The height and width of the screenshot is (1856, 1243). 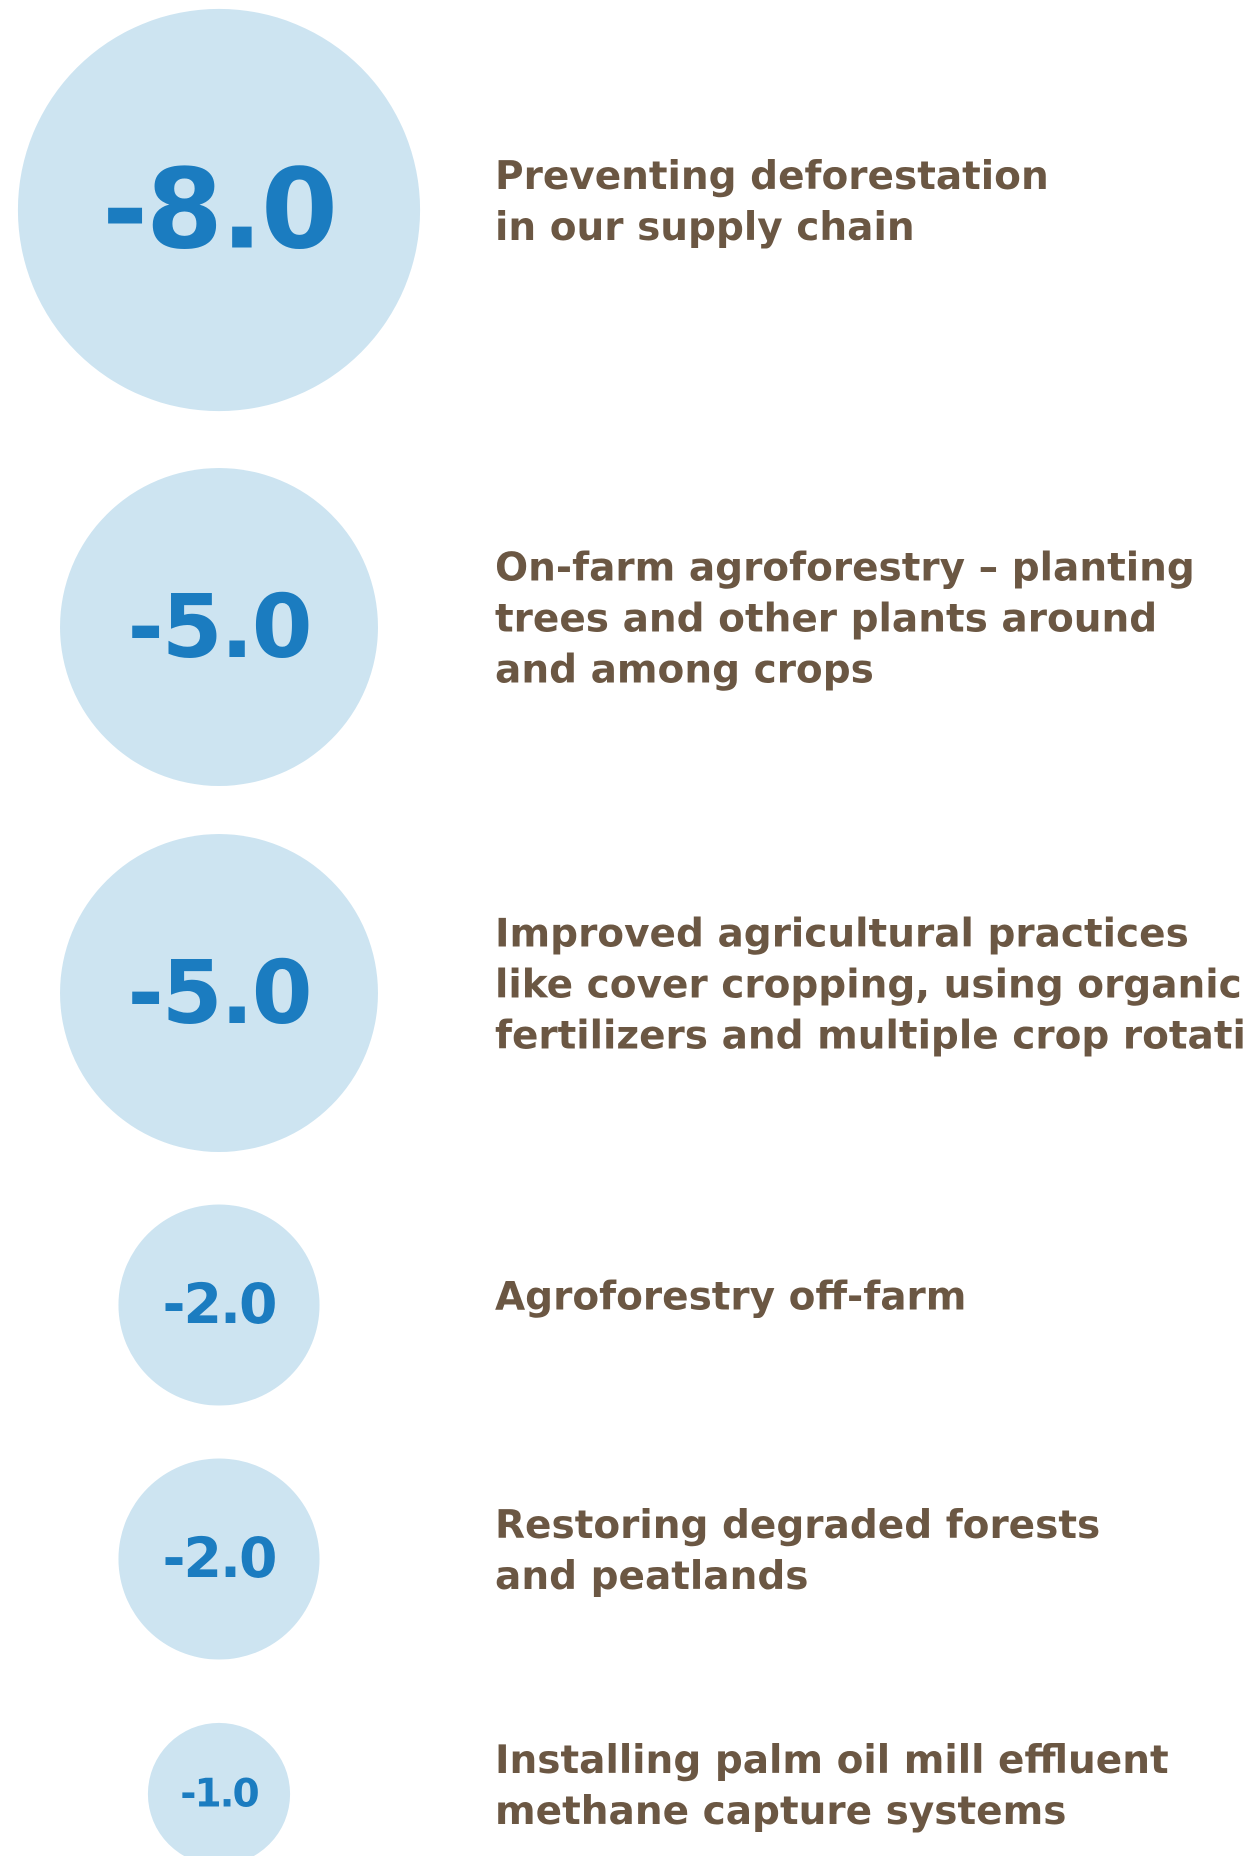 What do you see at coordinates (772, 176) in the screenshot?
I see `category-label: Preventing deforestation` at bounding box center [772, 176].